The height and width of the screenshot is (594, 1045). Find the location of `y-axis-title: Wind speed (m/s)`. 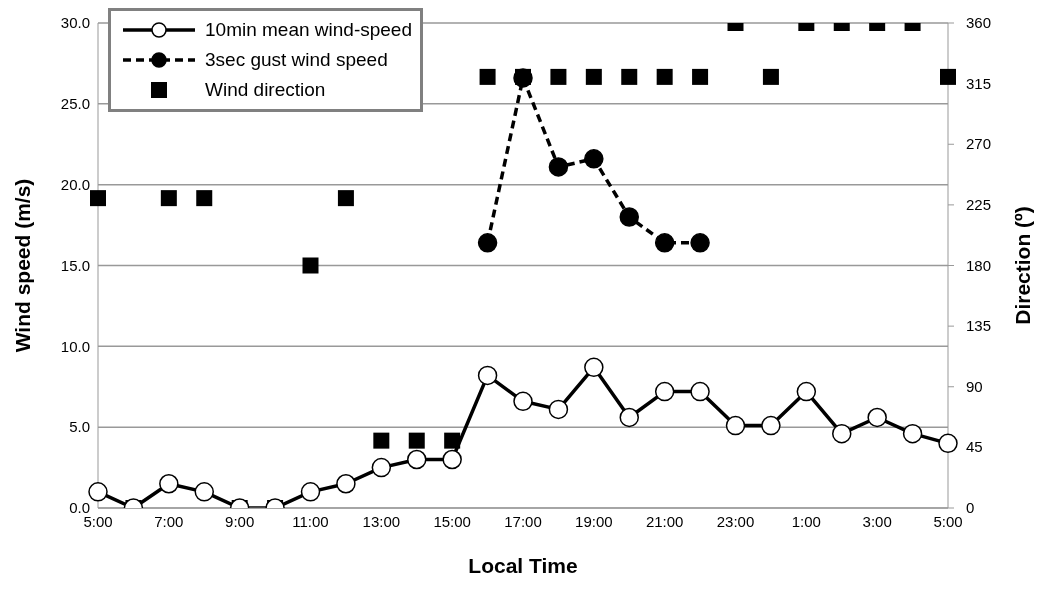

y-axis-title: Wind speed (m/s) is located at coordinates (23, 265).